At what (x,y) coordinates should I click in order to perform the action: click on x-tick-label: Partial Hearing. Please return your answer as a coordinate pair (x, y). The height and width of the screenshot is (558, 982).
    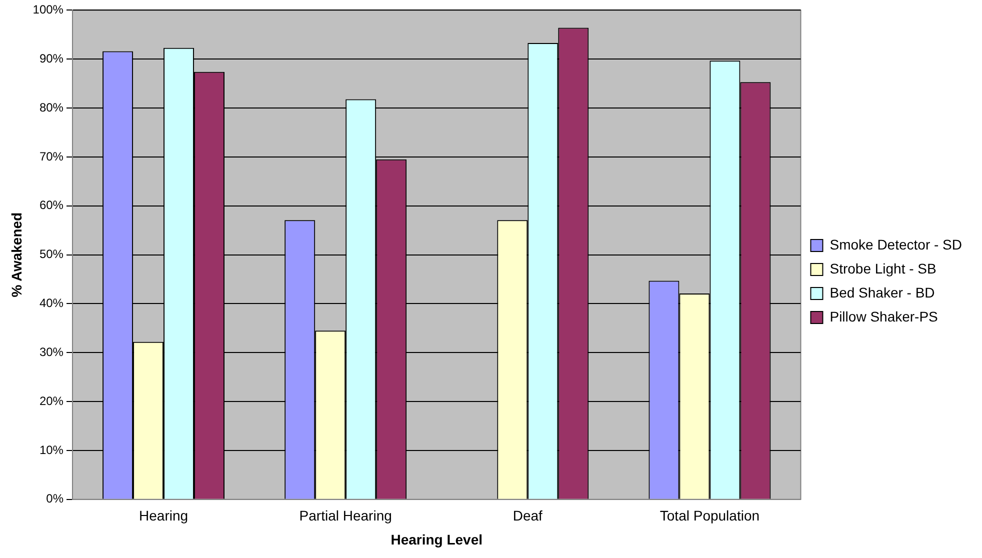
    Looking at the image, I should click on (345, 516).